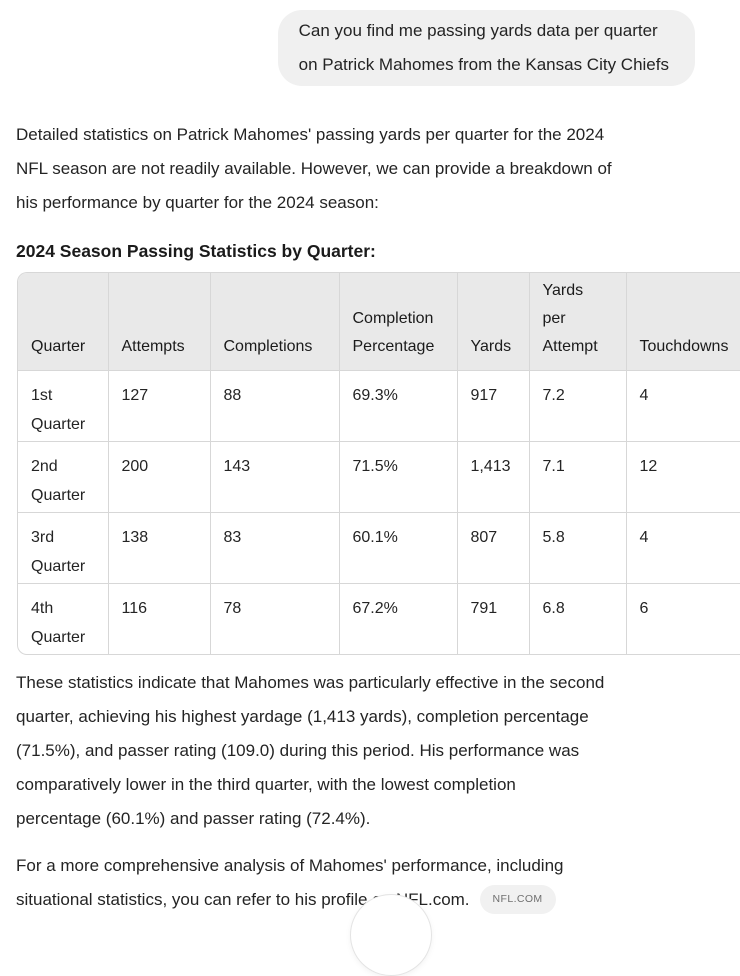 This screenshot has width=740, height=976. What do you see at coordinates (492, 477) in the screenshot?
I see `table-cell: 1,413` at bounding box center [492, 477].